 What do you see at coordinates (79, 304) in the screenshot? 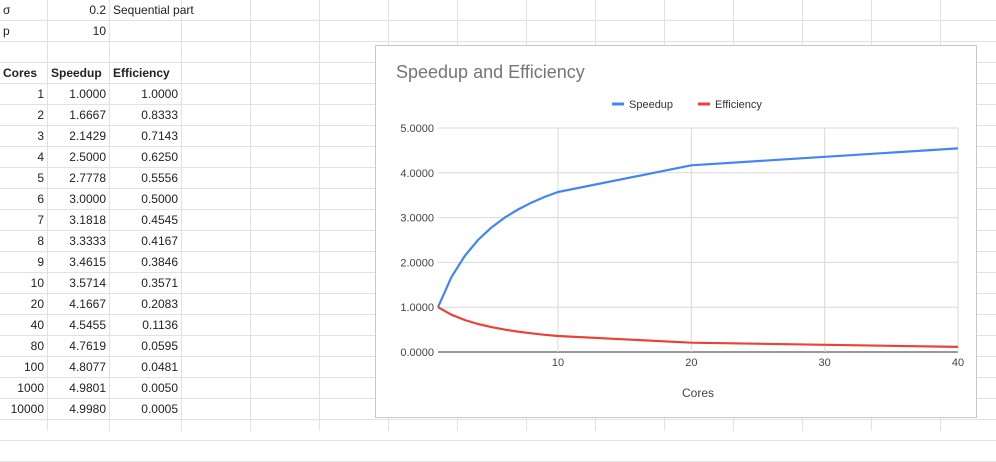
I see `table-cell: 4.1667` at bounding box center [79, 304].